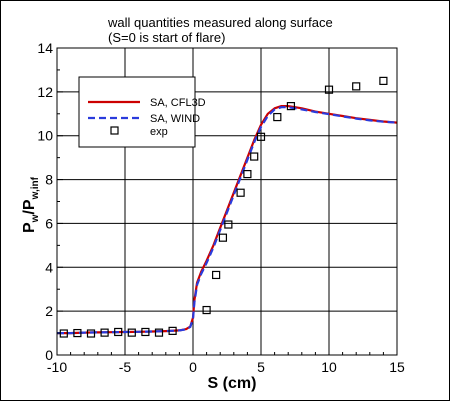  I want to click on x-tick-label: 10, so click(329, 367).